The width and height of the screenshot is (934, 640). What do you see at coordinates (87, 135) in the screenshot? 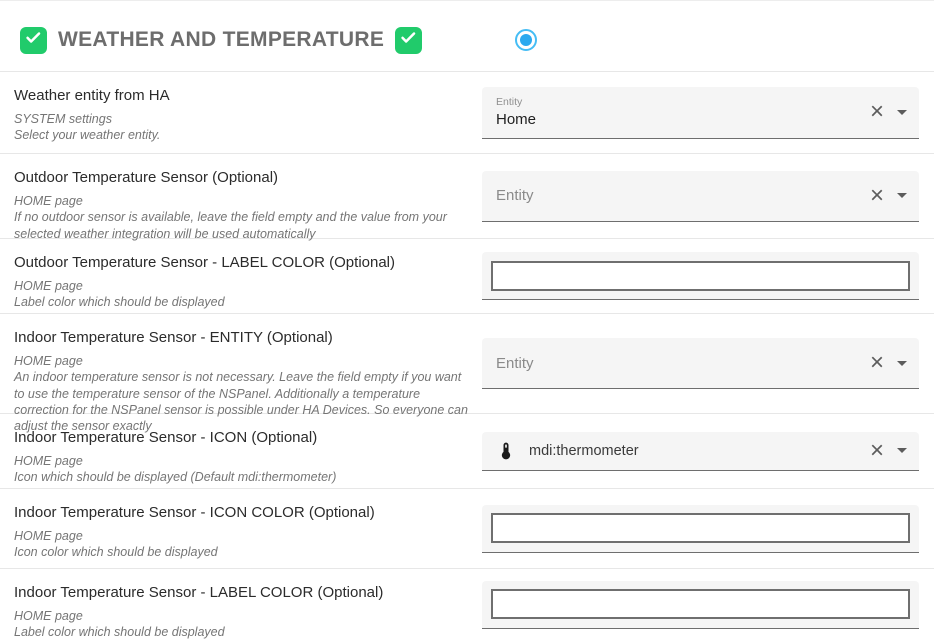
I see `setting-description: Select your weather entity.` at bounding box center [87, 135].